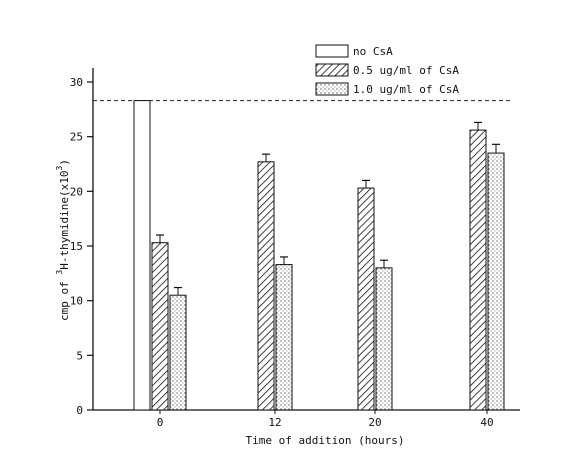 Image resolution: width=572 pixels, height=456 pixels. What do you see at coordinates (142, 255) in the screenshot?
I see `bar-blank` at bounding box center [142, 255].